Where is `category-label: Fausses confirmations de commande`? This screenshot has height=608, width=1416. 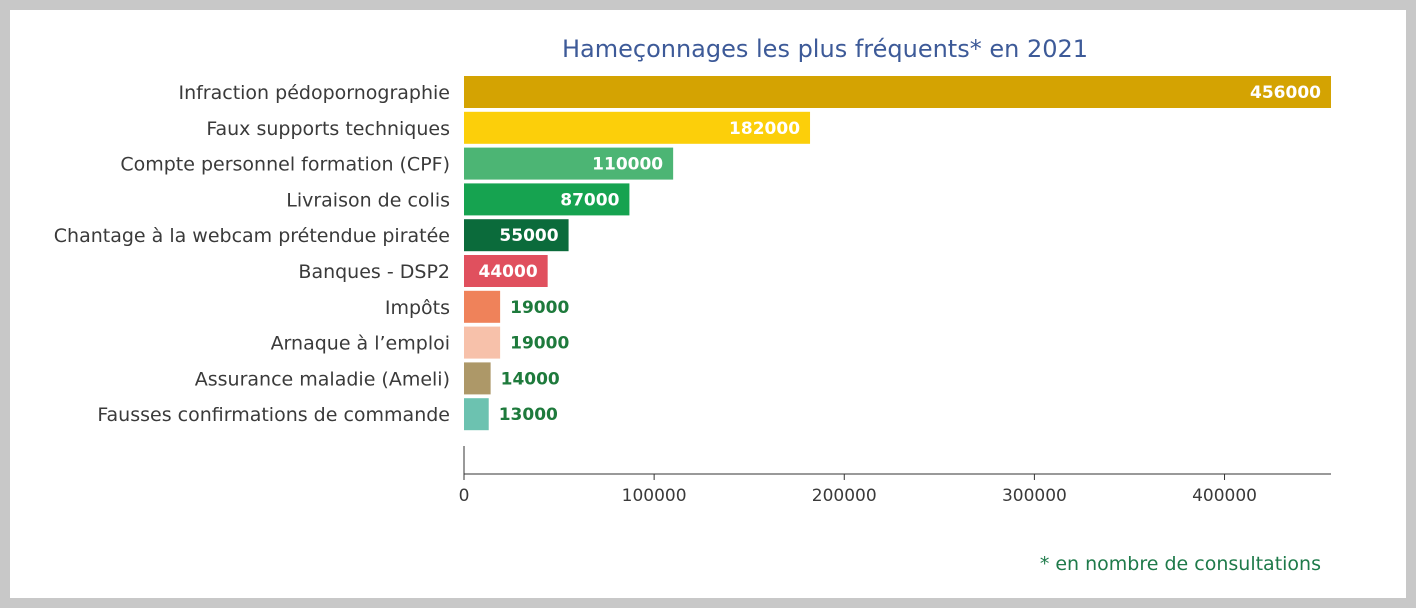
category-label: Fausses confirmations de commande is located at coordinates (273, 415).